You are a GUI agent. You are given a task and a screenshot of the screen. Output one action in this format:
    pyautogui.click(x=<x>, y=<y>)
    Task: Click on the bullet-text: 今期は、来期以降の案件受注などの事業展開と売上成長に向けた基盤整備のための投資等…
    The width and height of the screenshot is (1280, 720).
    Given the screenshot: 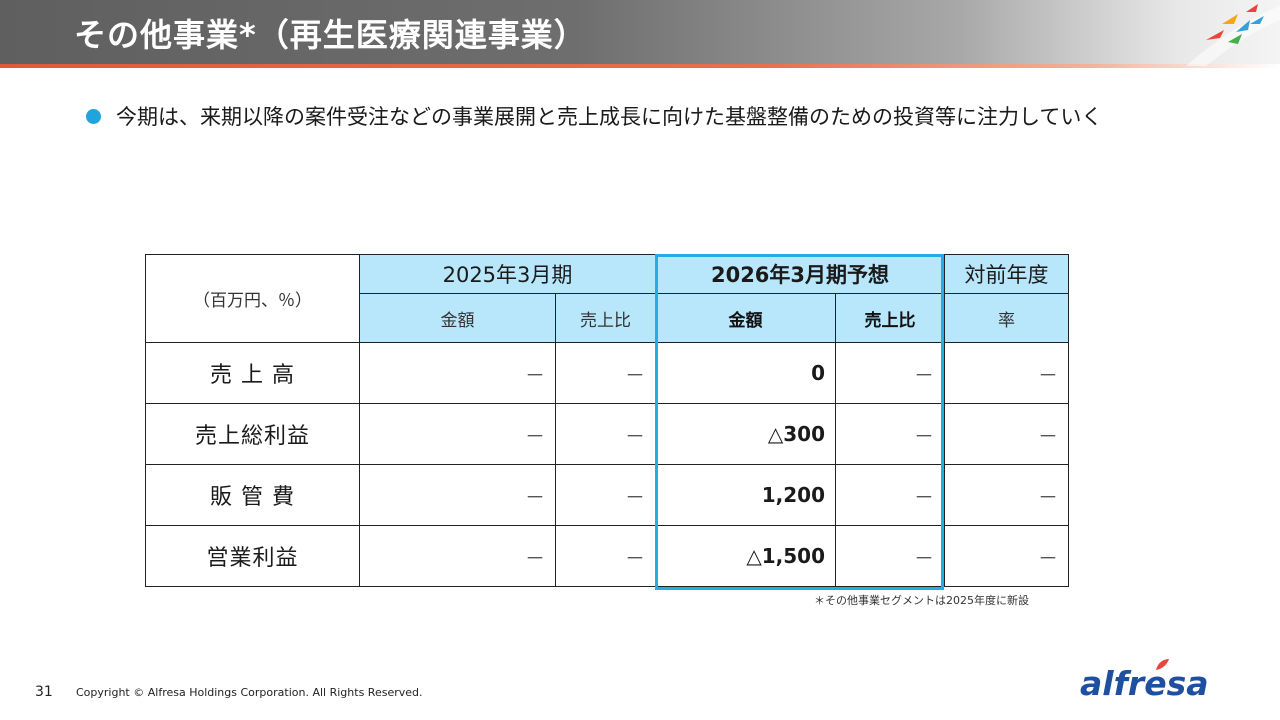 What is the action you would take?
    pyautogui.click(x=609, y=117)
    